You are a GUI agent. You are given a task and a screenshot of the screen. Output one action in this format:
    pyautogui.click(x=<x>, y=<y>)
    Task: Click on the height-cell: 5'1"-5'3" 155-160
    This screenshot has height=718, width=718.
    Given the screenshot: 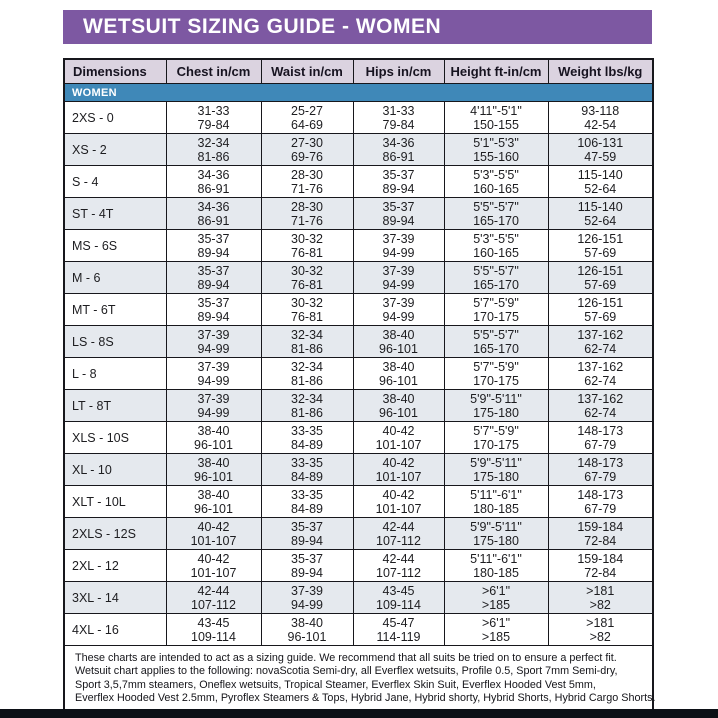 What is the action you would take?
    pyautogui.click(x=496, y=149)
    